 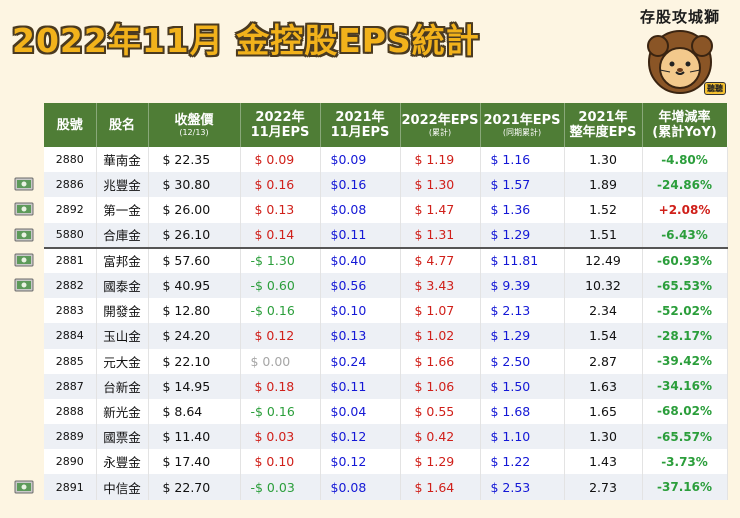 I want to click on eps-2022-cumulative-cell: $ 1.19, so click(x=440, y=160).